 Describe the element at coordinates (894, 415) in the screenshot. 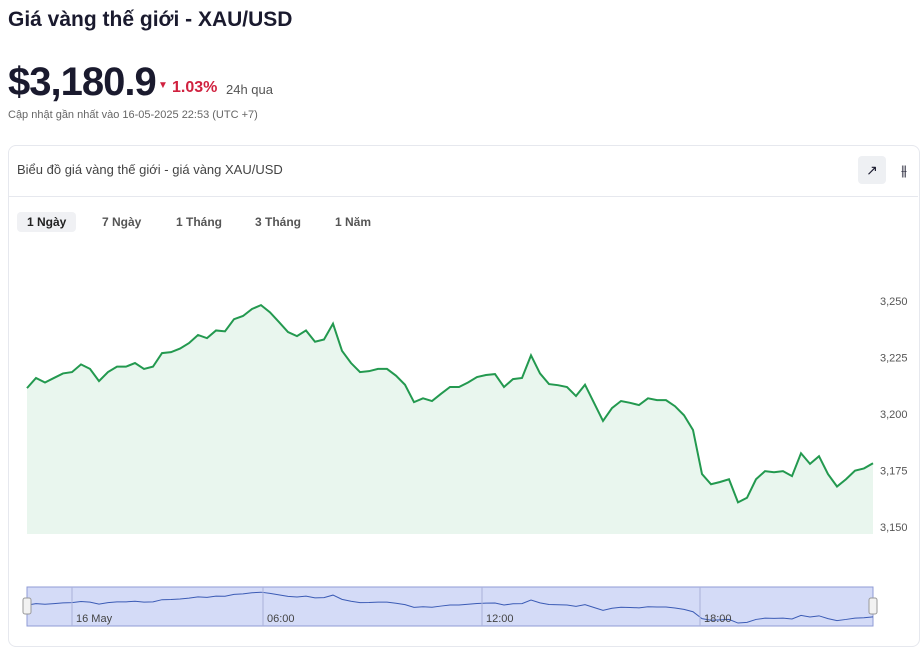

I see `y-tick-label: 3,200` at that location.